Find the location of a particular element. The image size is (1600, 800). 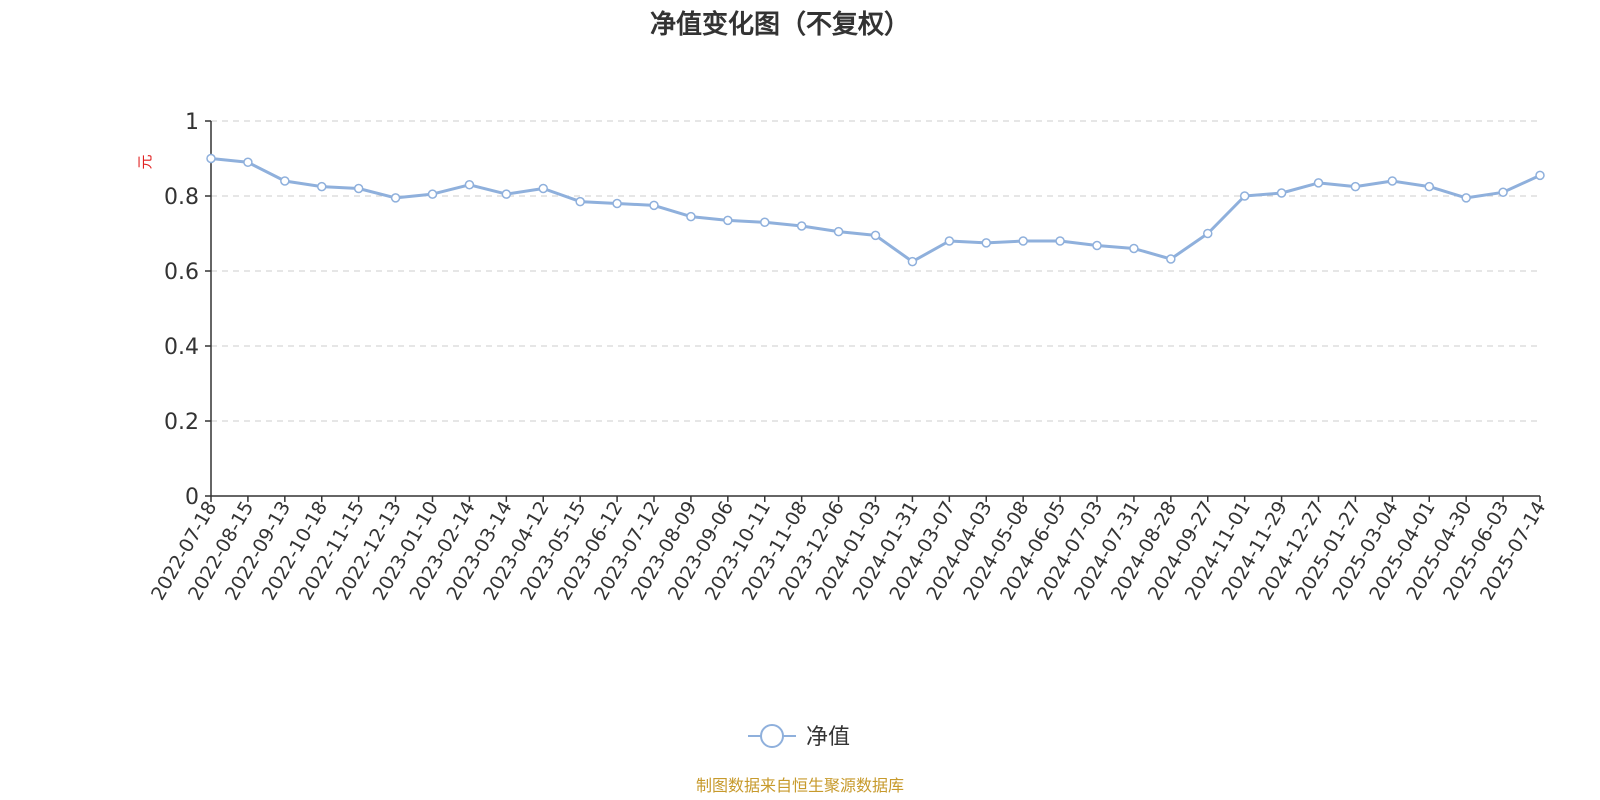

y-axis-unit-label: 元 is located at coordinates (145, 161).